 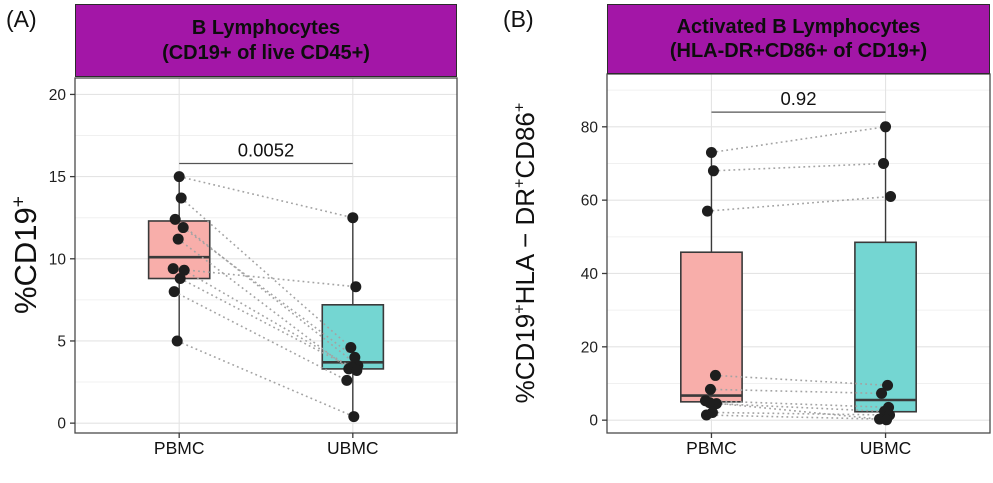 What do you see at coordinates (266, 52) in the screenshot?
I see `panel-a-subtitle: (CD19+ of live CD45+)` at bounding box center [266, 52].